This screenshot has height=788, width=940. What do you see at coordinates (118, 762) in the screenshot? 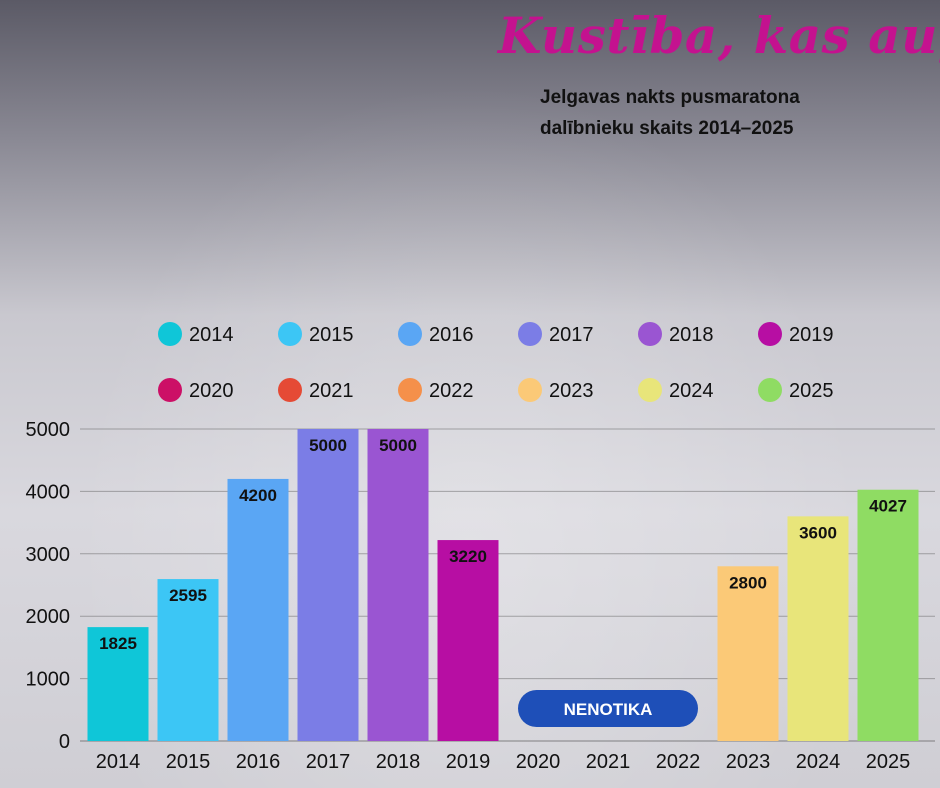
I see `x-tick-label: 2014` at bounding box center [118, 762].